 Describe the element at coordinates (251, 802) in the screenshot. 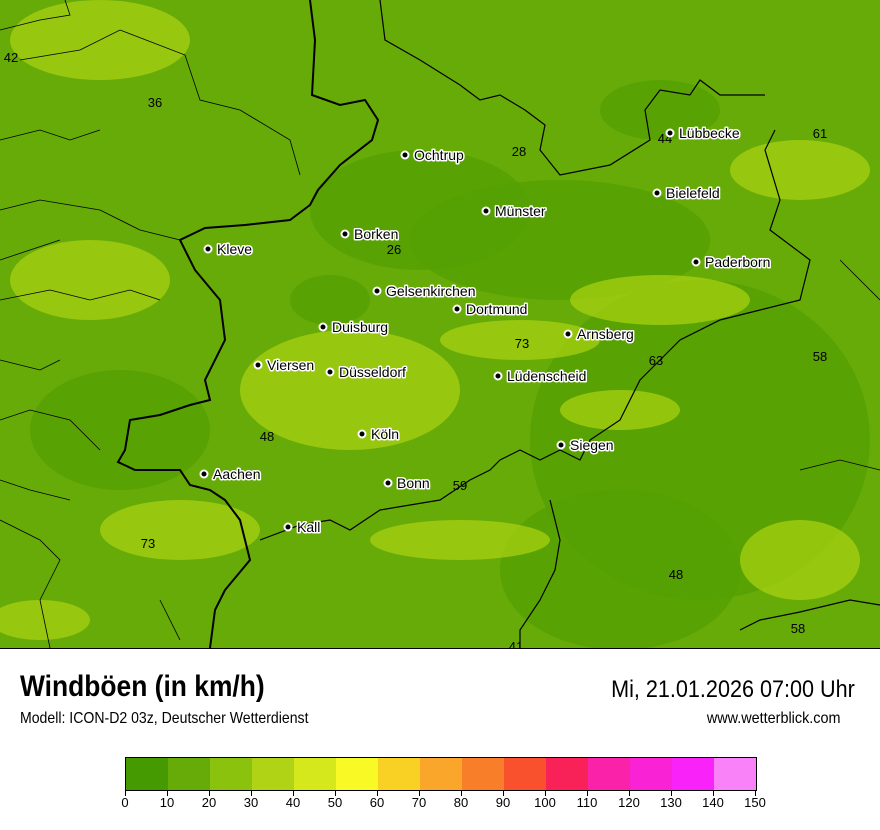

I see `legend-tick-label: 30` at that location.